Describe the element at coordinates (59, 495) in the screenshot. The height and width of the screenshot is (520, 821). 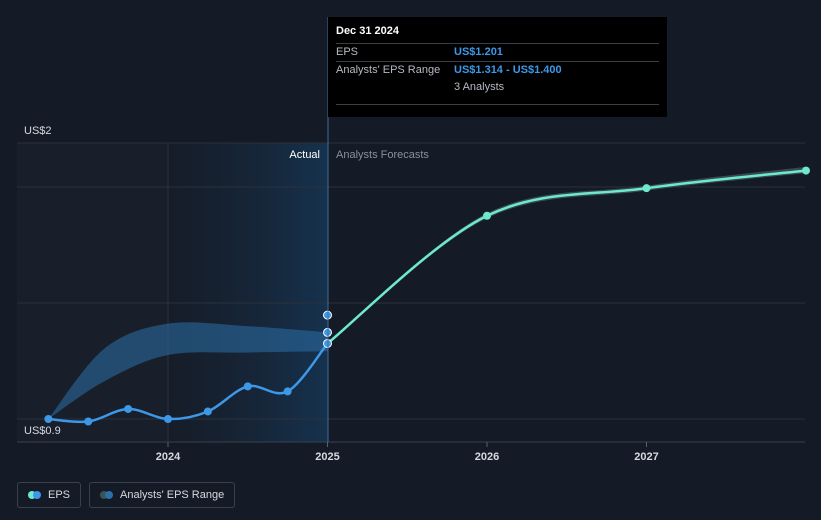
I see `legend-eps-label: EPS` at that location.